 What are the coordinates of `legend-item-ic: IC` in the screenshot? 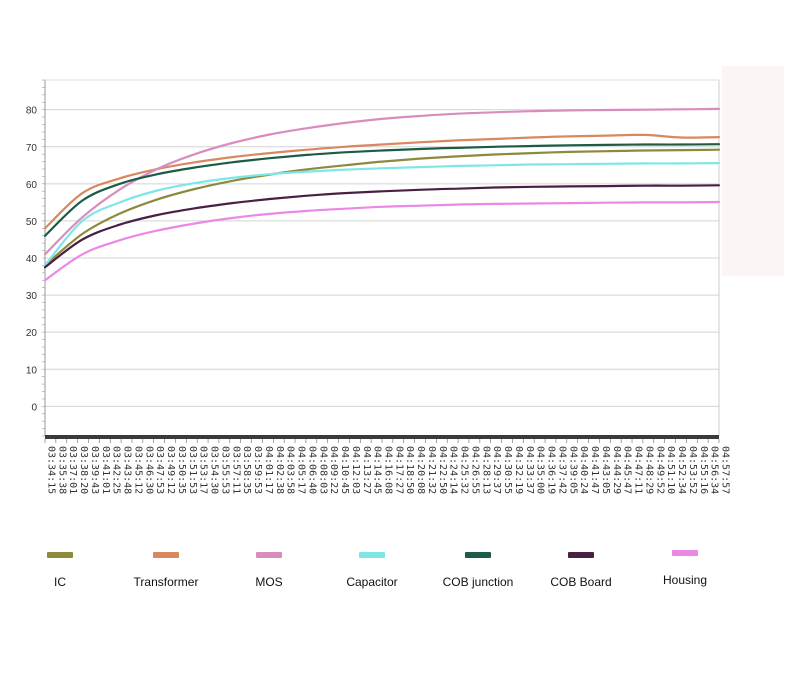 It's located at (60, 570).